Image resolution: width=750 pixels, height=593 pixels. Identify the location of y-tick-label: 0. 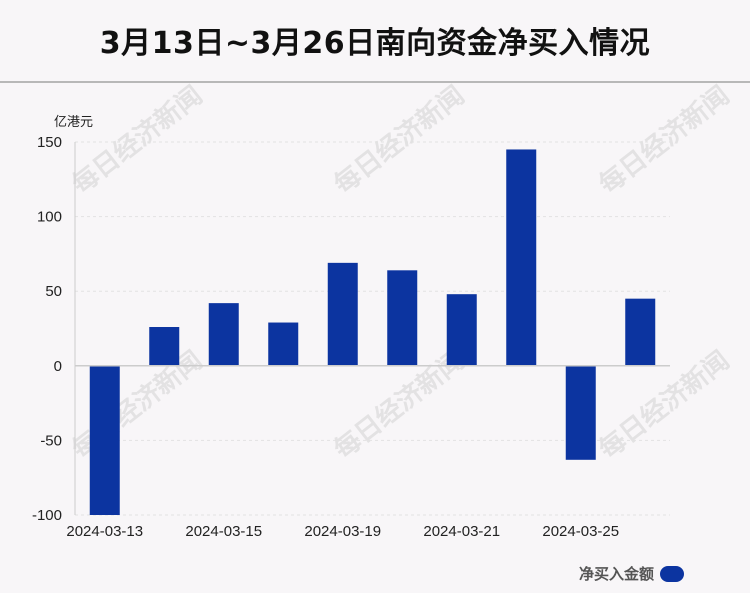
(58, 366).